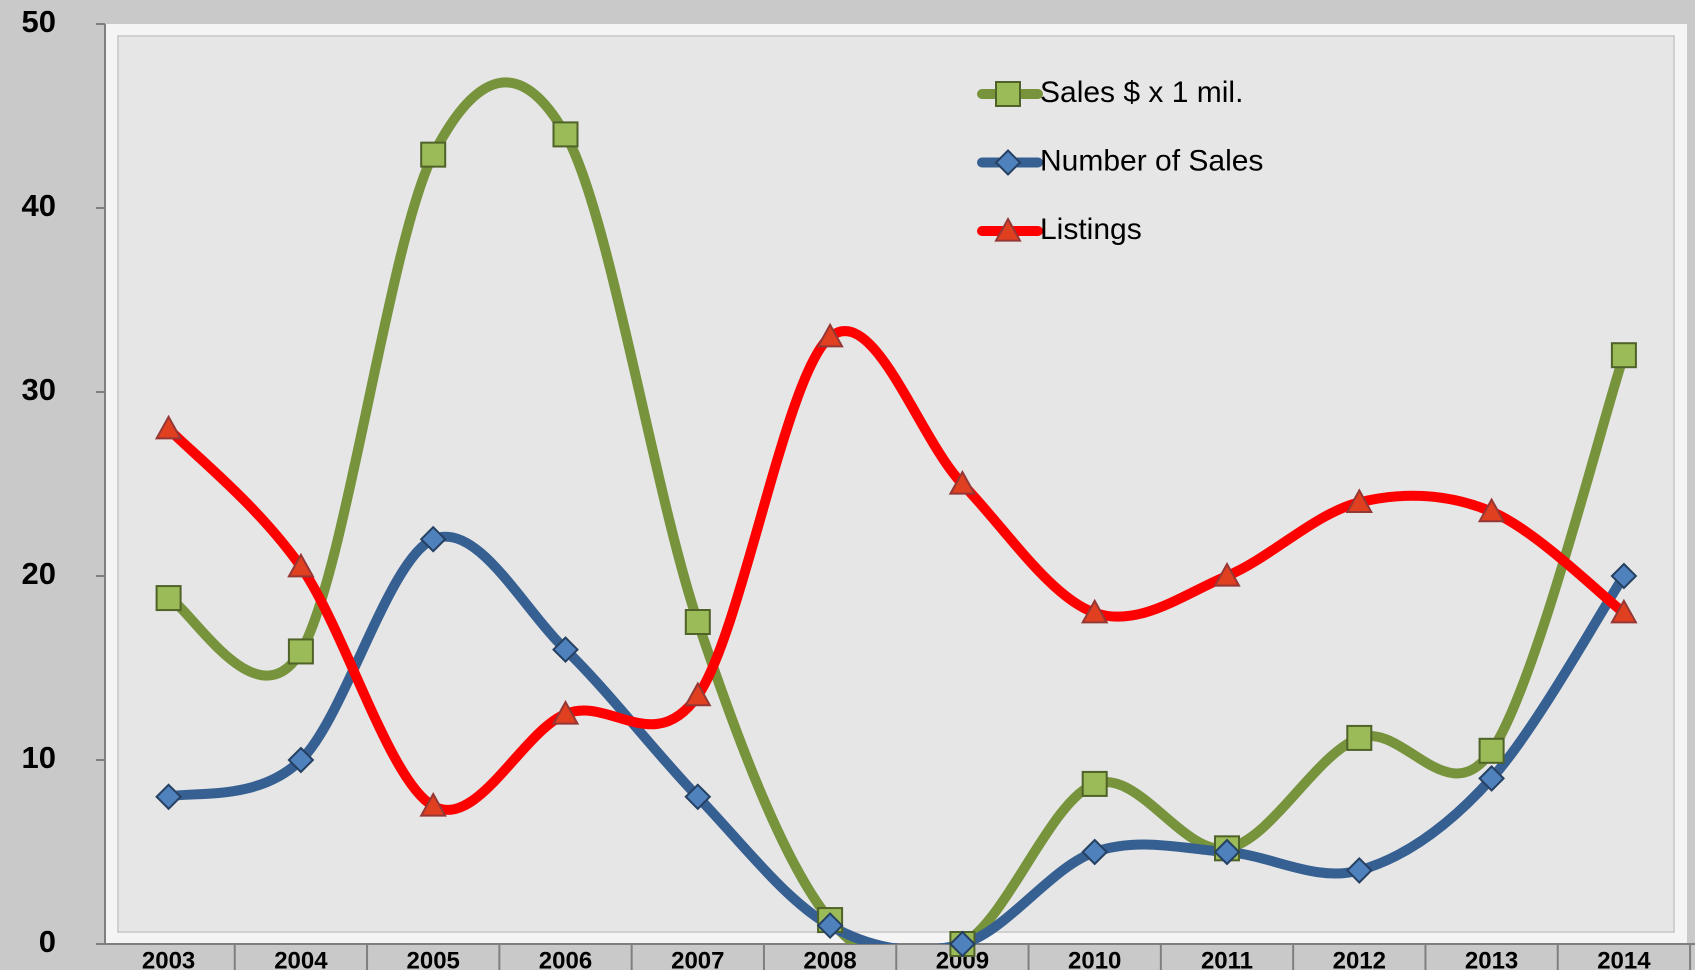  I want to click on x-tick-label: 2013, so click(1491, 958).